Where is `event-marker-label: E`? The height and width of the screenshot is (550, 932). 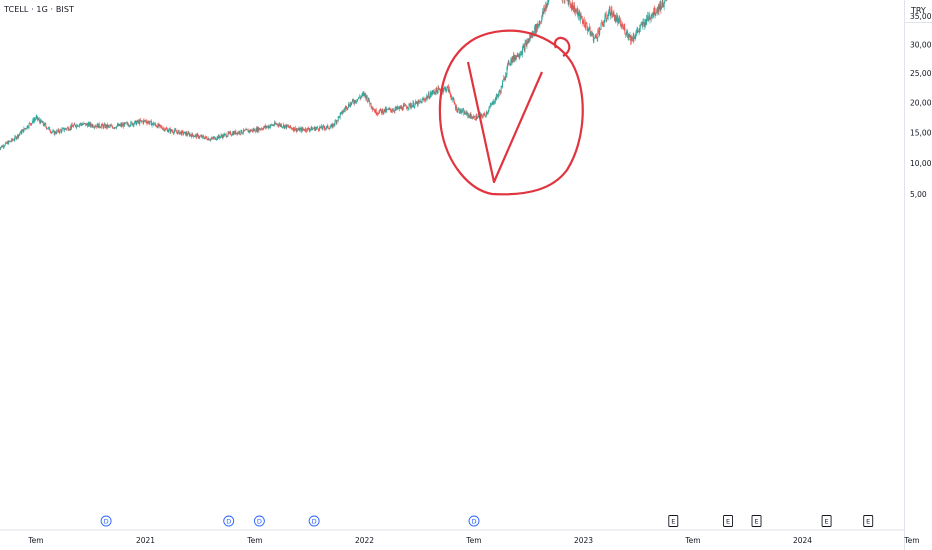
event-marker-label: E is located at coordinates (673, 521).